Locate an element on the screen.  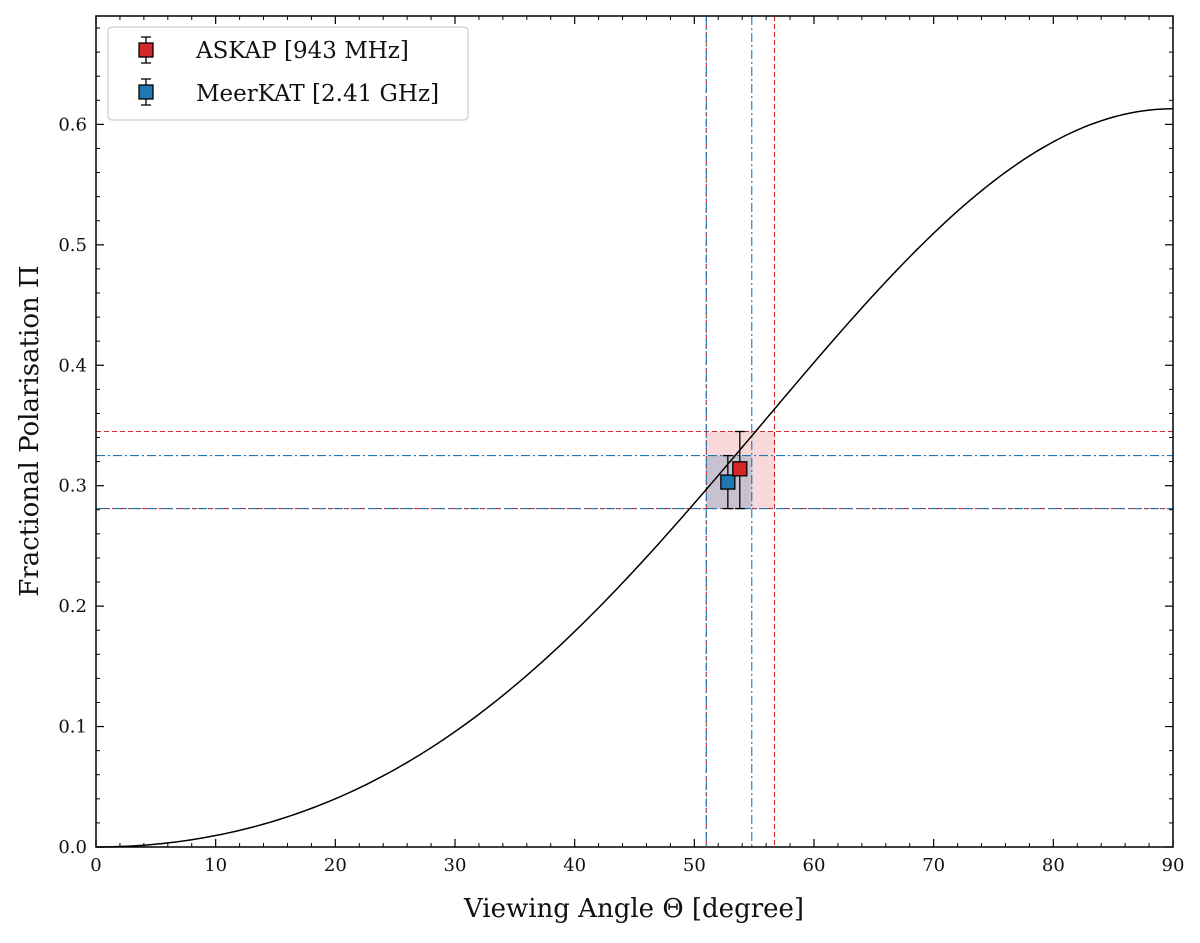
legend-box is located at coordinates (288, 73).